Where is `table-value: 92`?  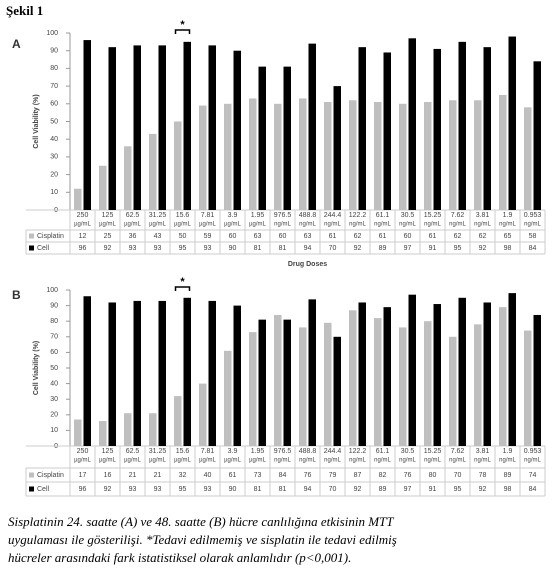
table-value: 92 is located at coordinates (483, 248).